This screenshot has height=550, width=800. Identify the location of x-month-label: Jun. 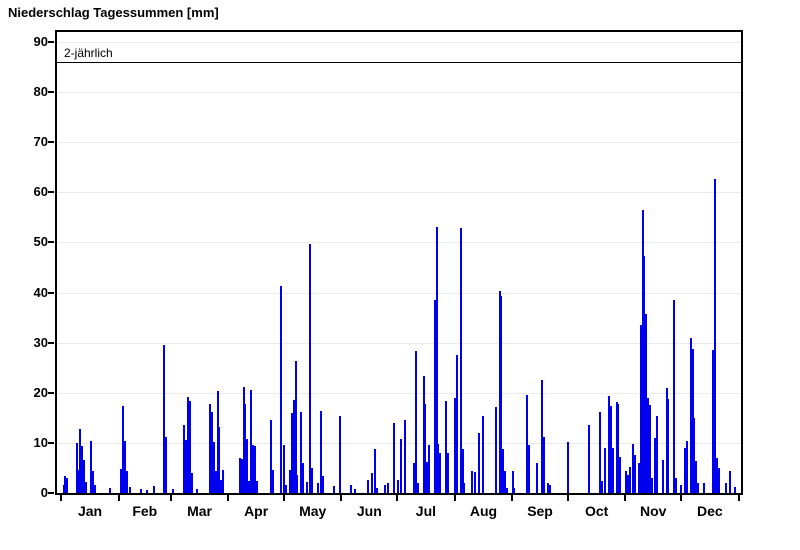
(369, 511).